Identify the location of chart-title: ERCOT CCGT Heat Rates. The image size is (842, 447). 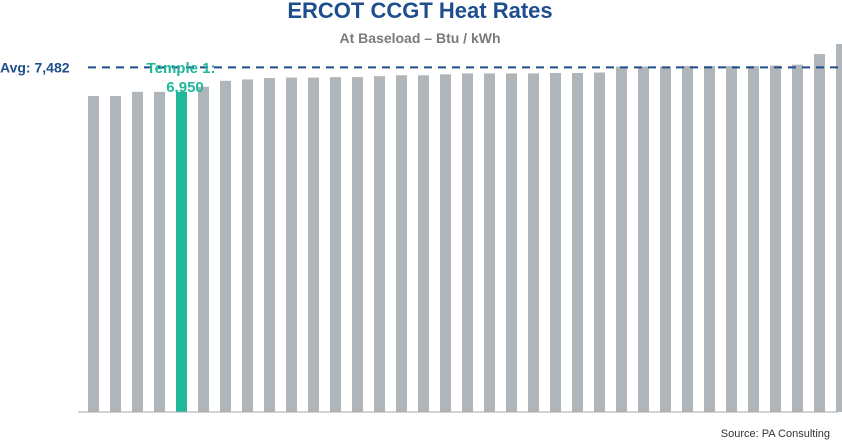
(419, 11).